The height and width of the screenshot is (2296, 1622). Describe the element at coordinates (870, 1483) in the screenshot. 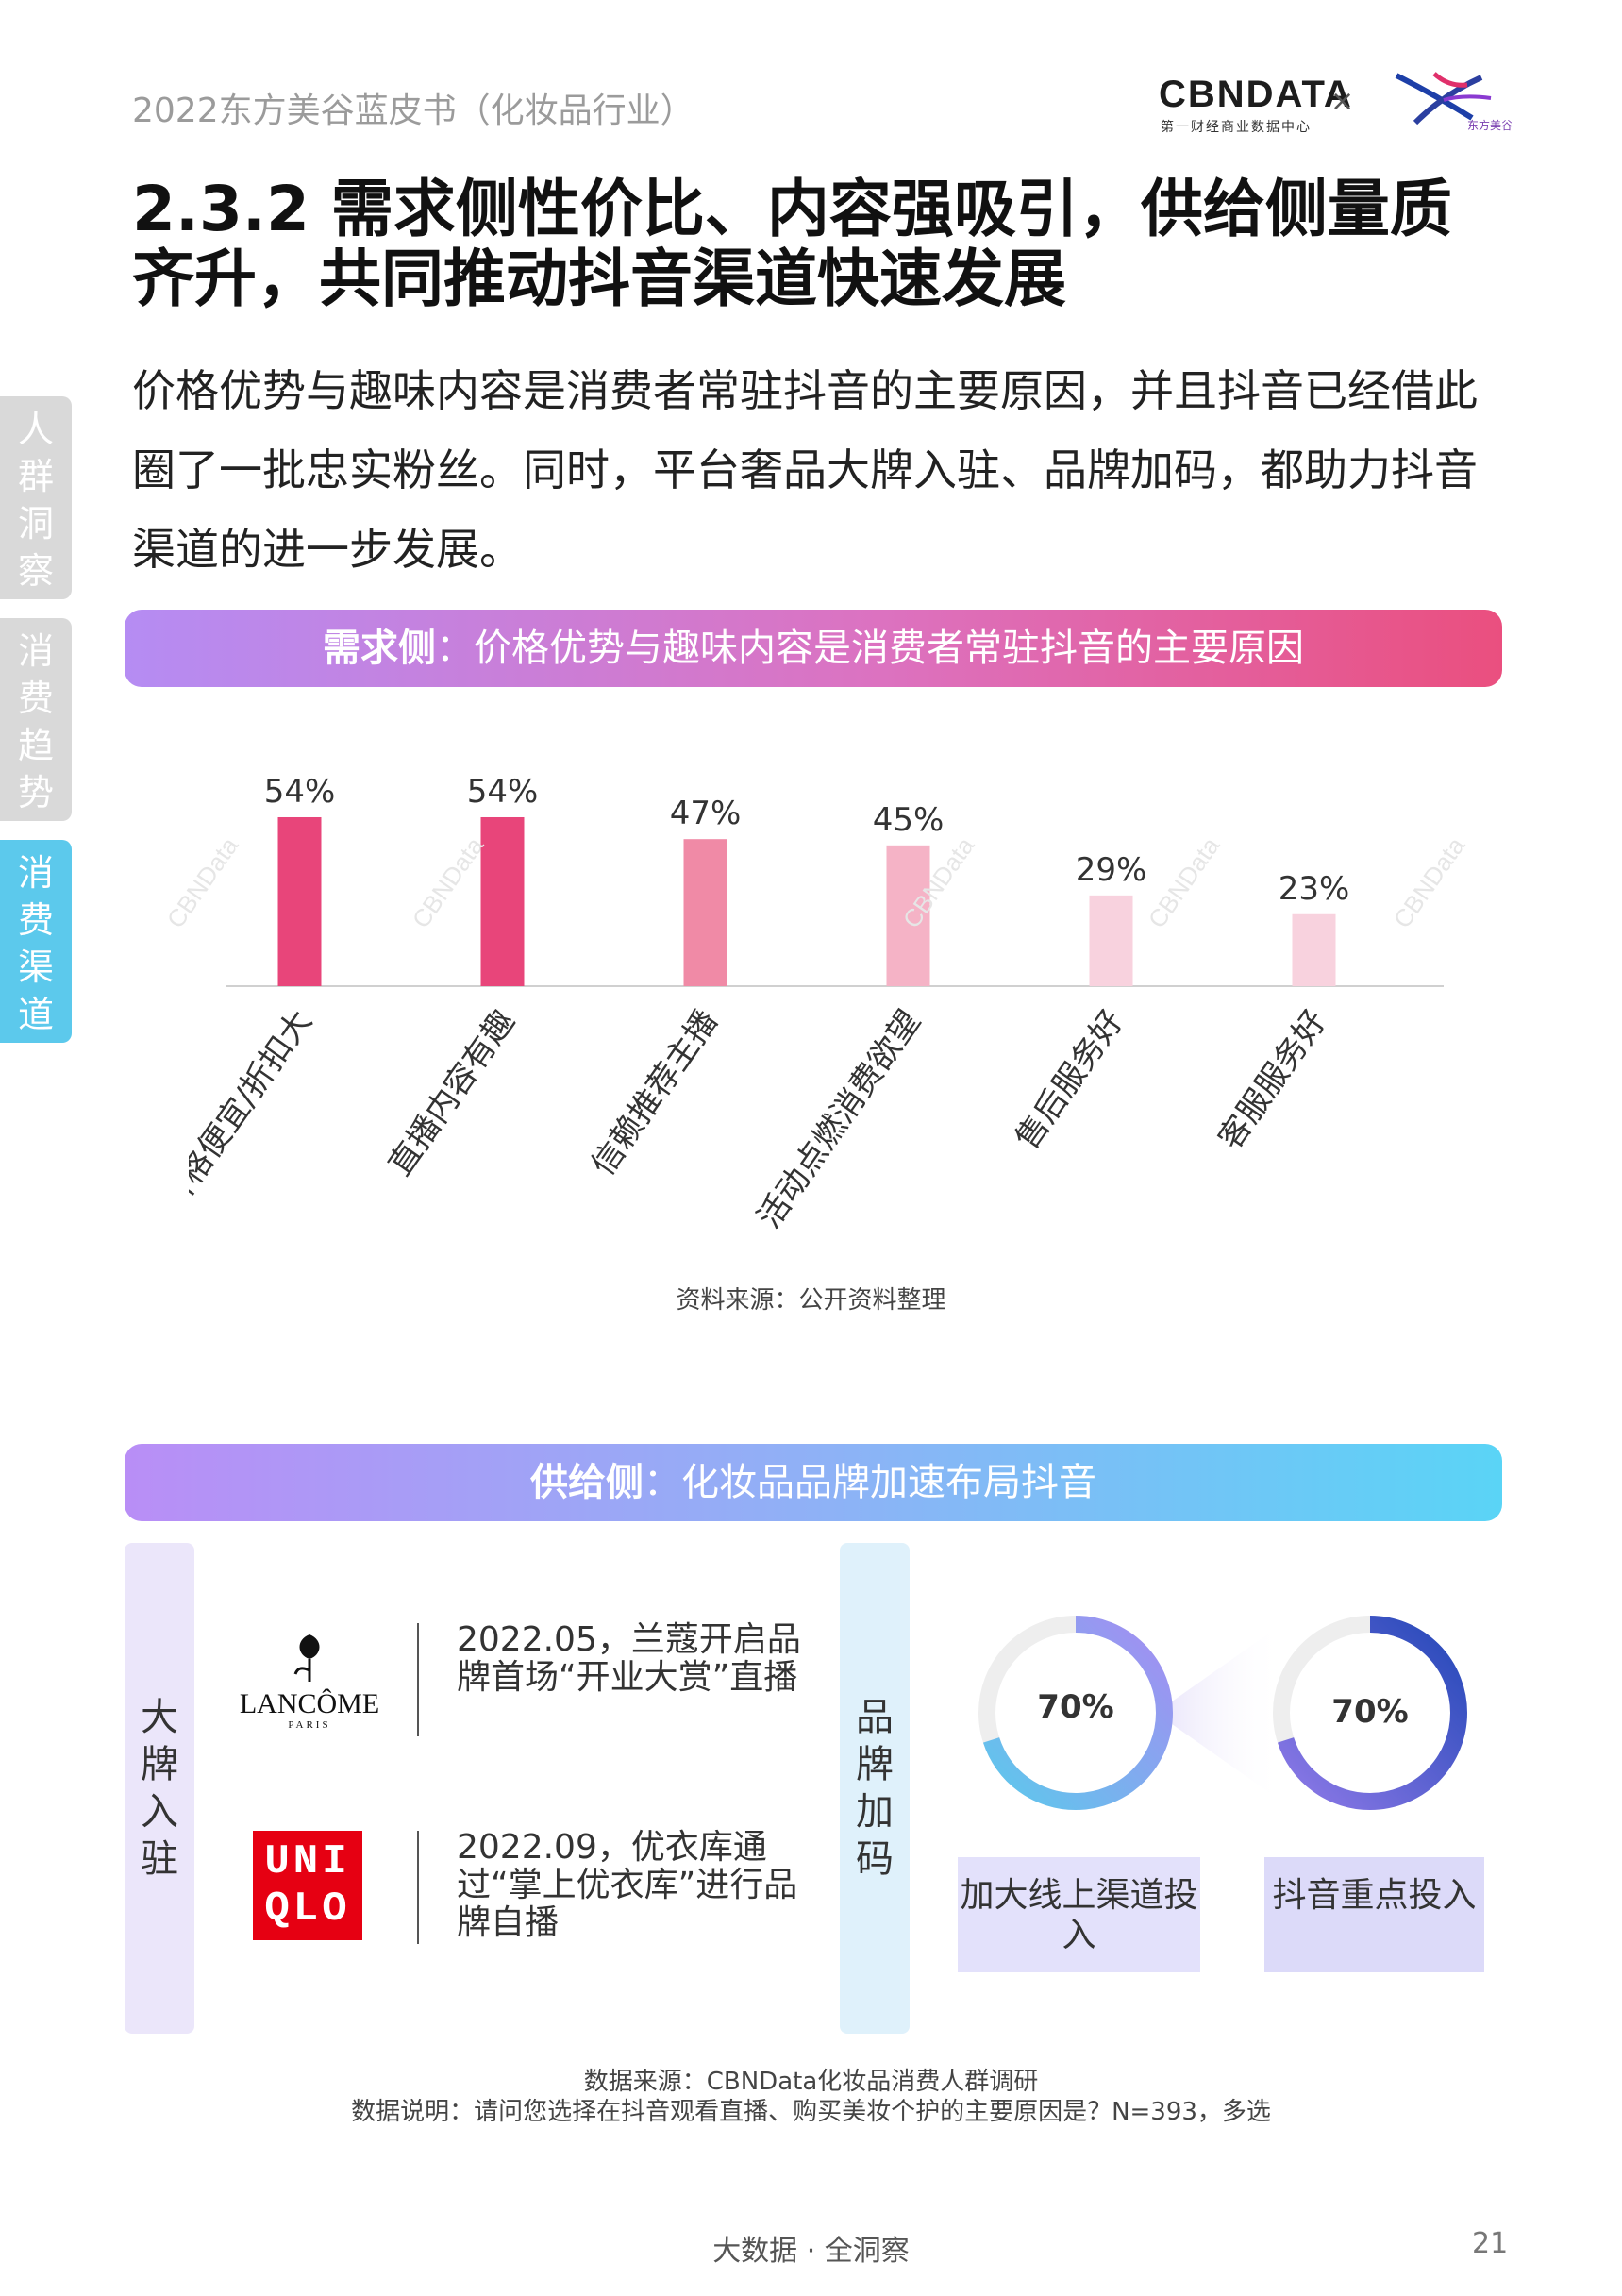

I see `supply-banner-text: ：化妆品品牌加速布局抖音` at that location.